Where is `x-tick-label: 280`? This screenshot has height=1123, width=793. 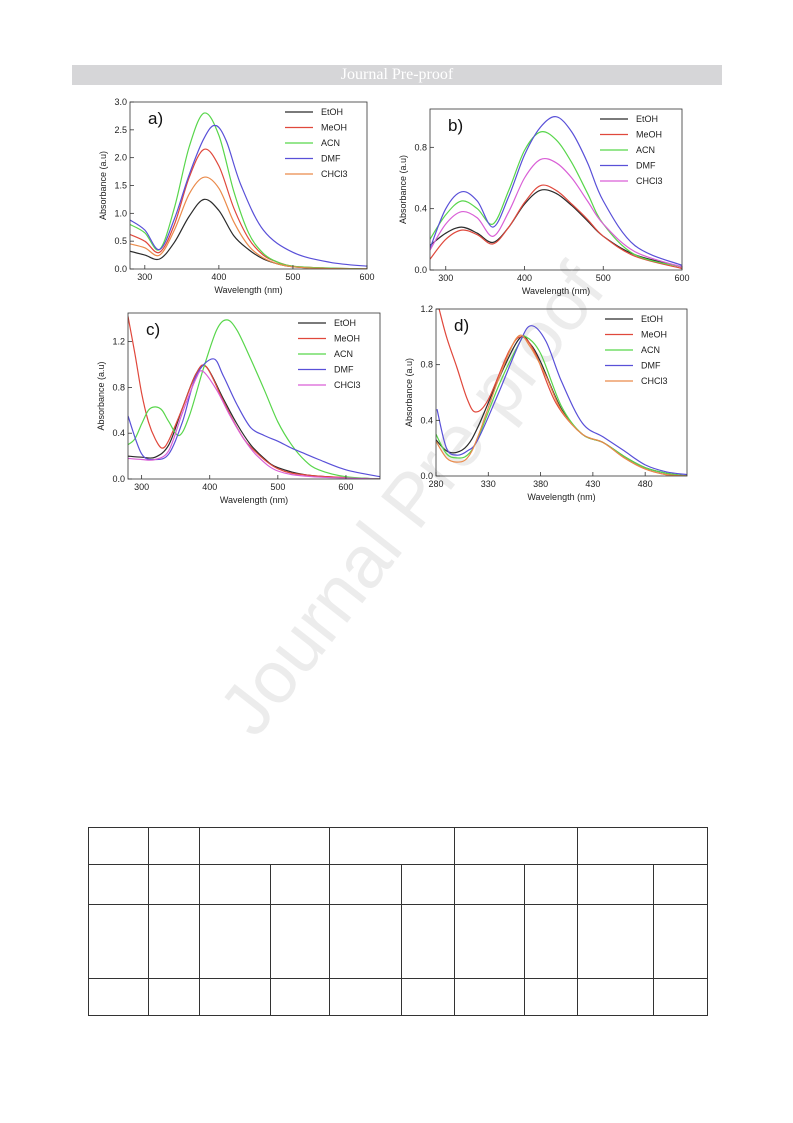 x-tick-label: 280 is located at coordinates (435, 484).